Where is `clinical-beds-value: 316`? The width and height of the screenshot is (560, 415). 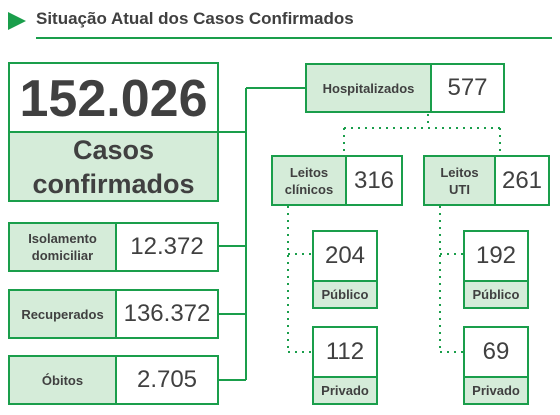 clinical-beds-value: 316 is located at coordinates (374, 180).